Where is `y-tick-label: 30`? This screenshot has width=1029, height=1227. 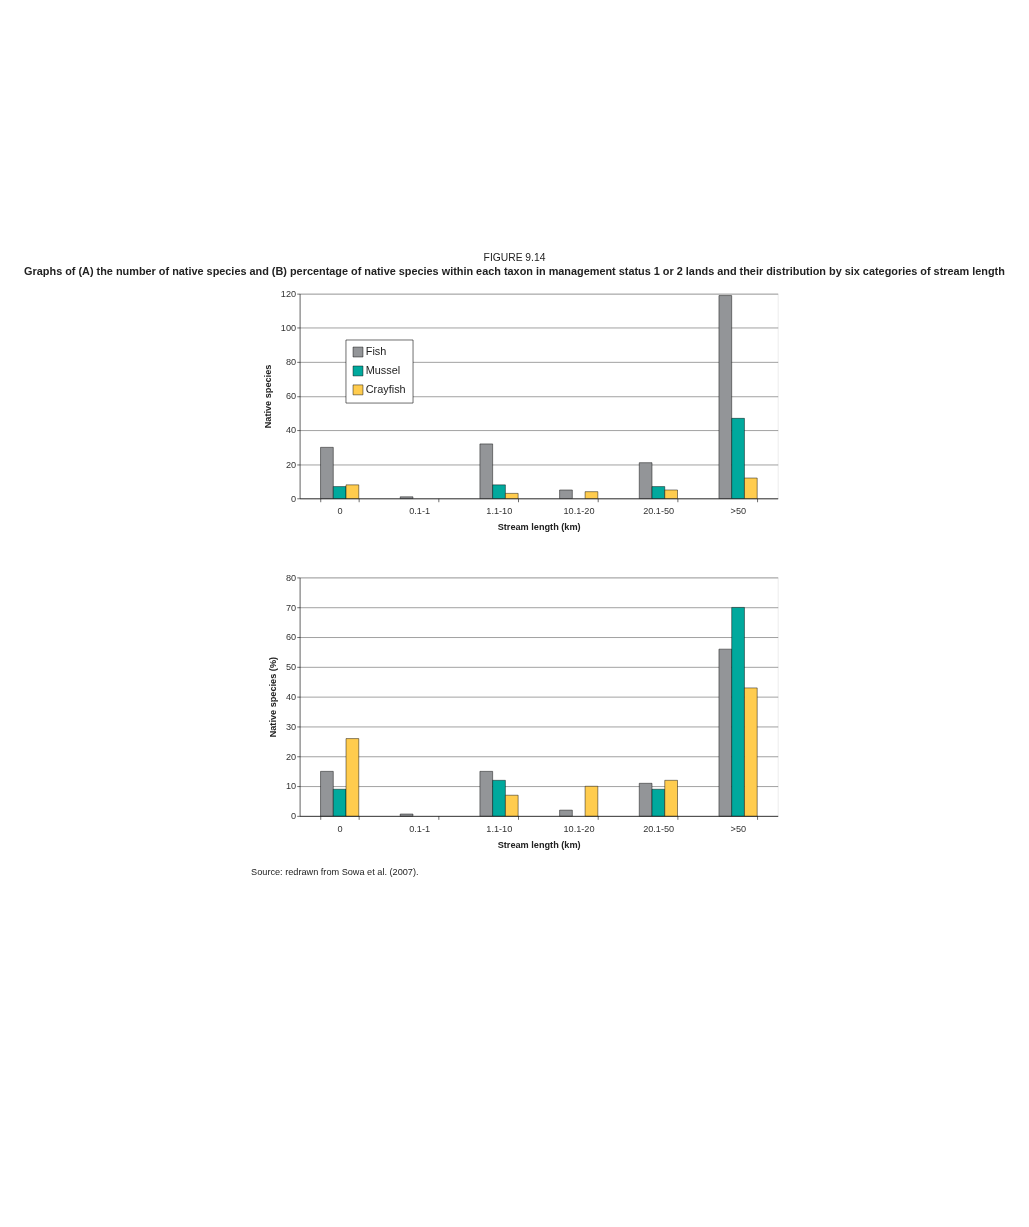
y-tick-label: 30 is located at coordinates (291, 726).